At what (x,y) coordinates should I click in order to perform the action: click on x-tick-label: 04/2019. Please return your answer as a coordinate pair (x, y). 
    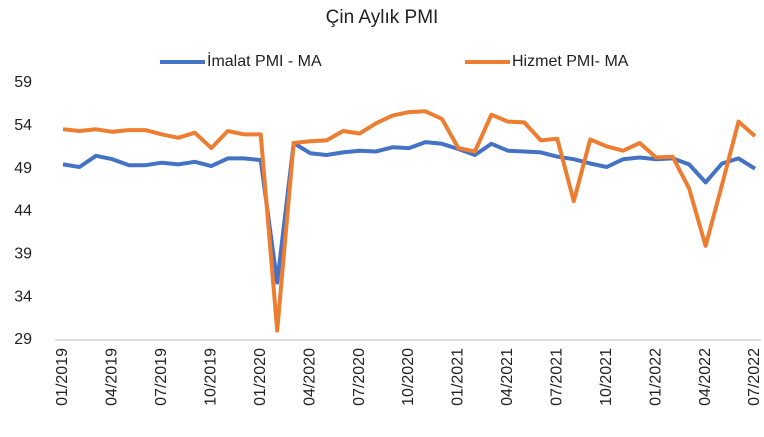
    Looking at the image, I should click on (112, 377).